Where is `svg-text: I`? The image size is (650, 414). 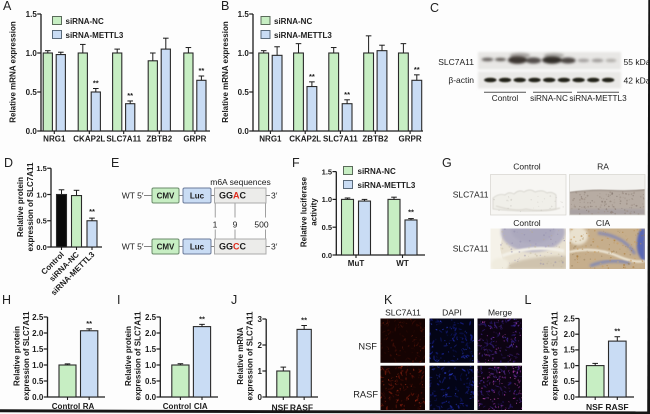
svg-text: I is located at coordinates (118, 300).